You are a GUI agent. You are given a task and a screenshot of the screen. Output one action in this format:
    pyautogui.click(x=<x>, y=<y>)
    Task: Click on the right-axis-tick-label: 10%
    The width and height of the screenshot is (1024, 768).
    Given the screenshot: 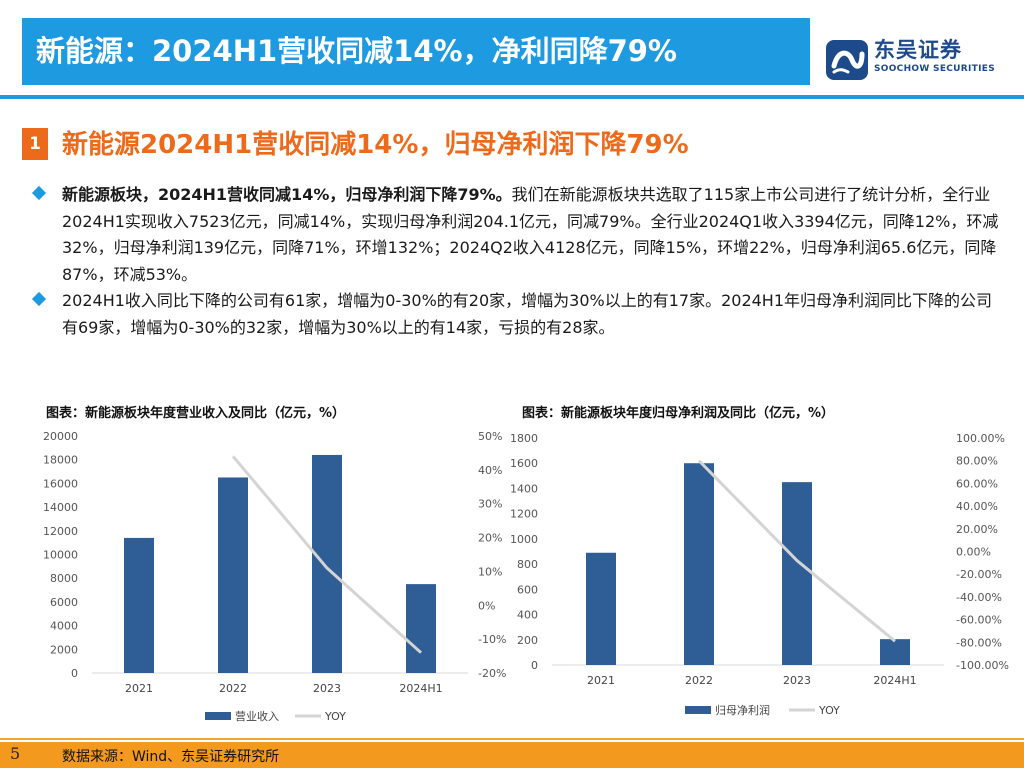 What is the action you would take?
    pyautogui.click(x=490, y=571)
    